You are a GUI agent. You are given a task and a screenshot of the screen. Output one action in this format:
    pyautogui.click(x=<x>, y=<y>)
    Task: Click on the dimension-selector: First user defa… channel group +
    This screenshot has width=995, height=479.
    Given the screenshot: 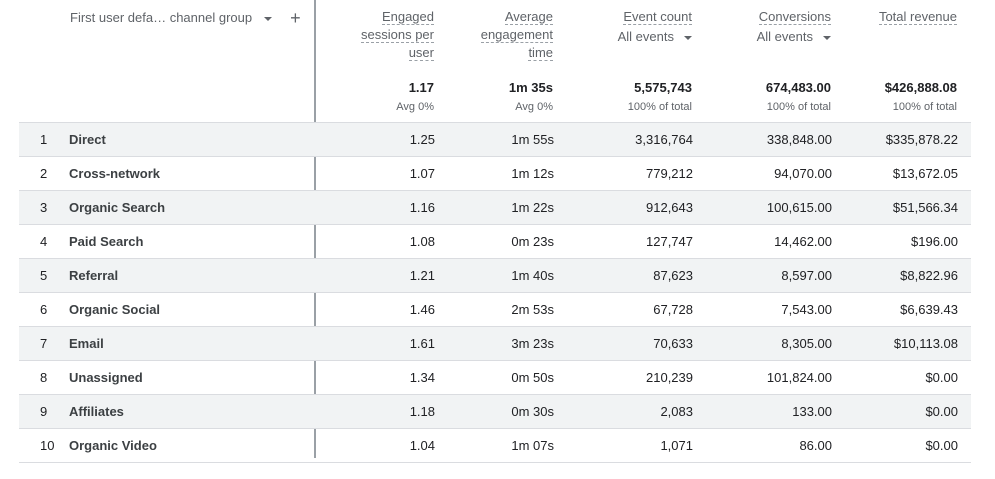 What is the action you would take?
    pyautogui.click(x=185, y=17)
    